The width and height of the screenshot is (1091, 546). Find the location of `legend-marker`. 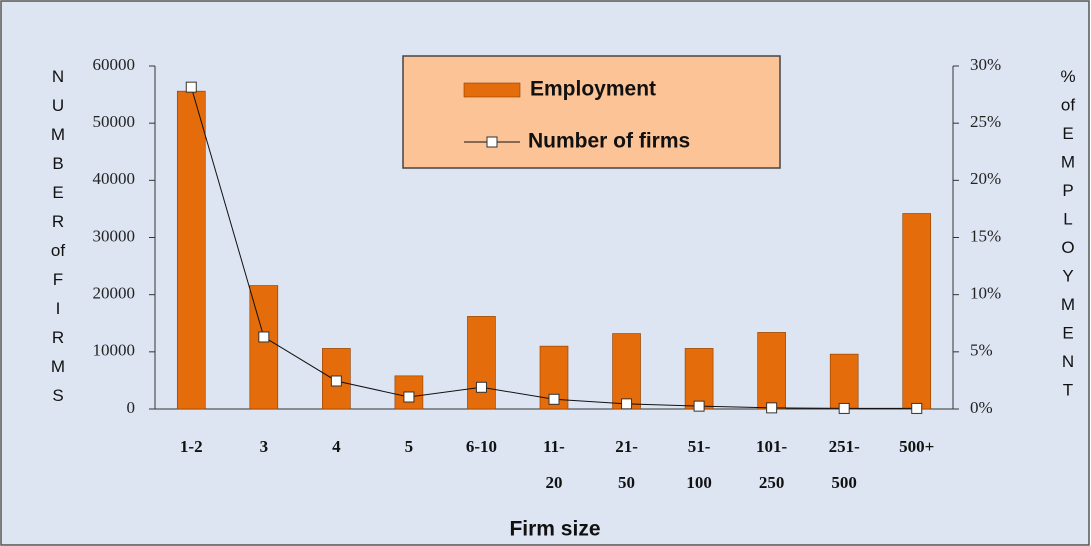

legend-marker is located at coordinates (492, 142).